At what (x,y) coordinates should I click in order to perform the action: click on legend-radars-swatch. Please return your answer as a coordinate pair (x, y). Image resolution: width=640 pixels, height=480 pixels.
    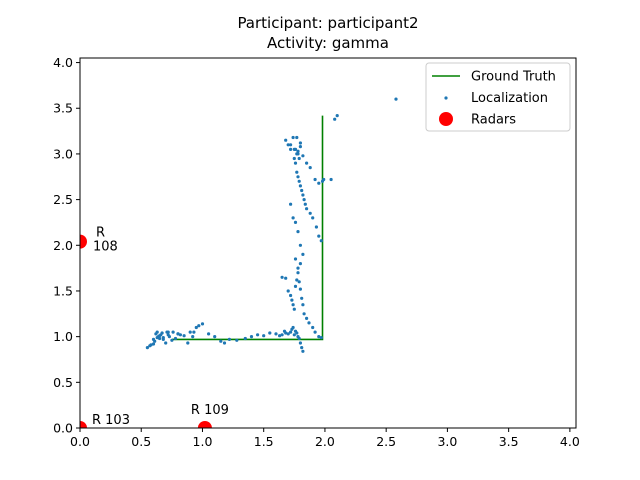
    Looking at the image, I should click on (446, 119).